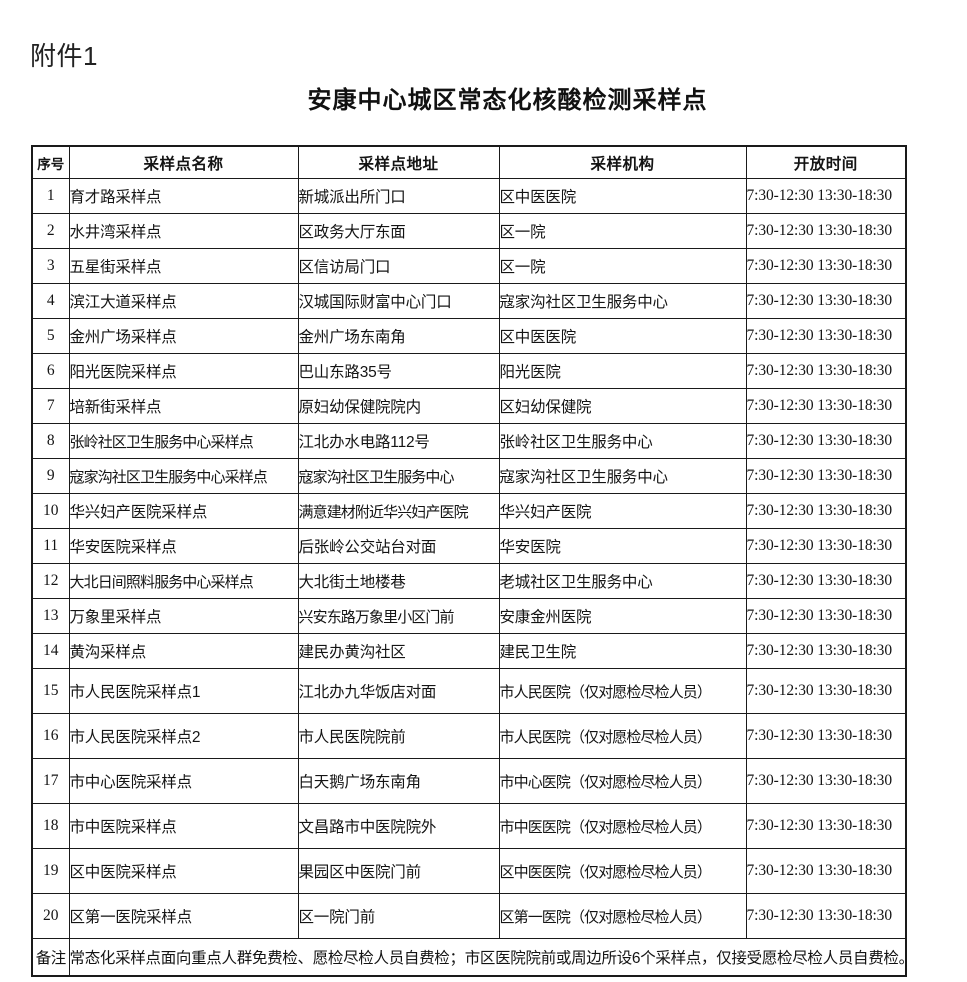  I want to click on cell-organization: 区中医医院, so click(622, 196).